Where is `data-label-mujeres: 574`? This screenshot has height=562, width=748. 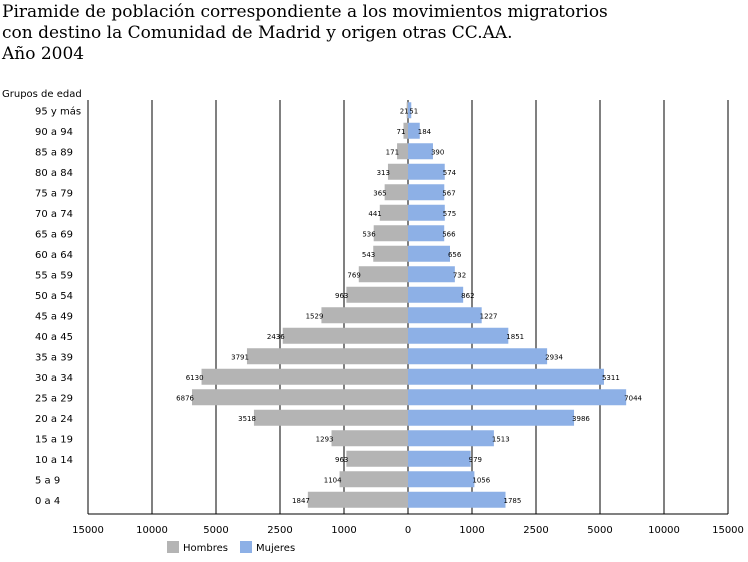
data-label-mujeres: 574 is located at coordinates (450, 173).